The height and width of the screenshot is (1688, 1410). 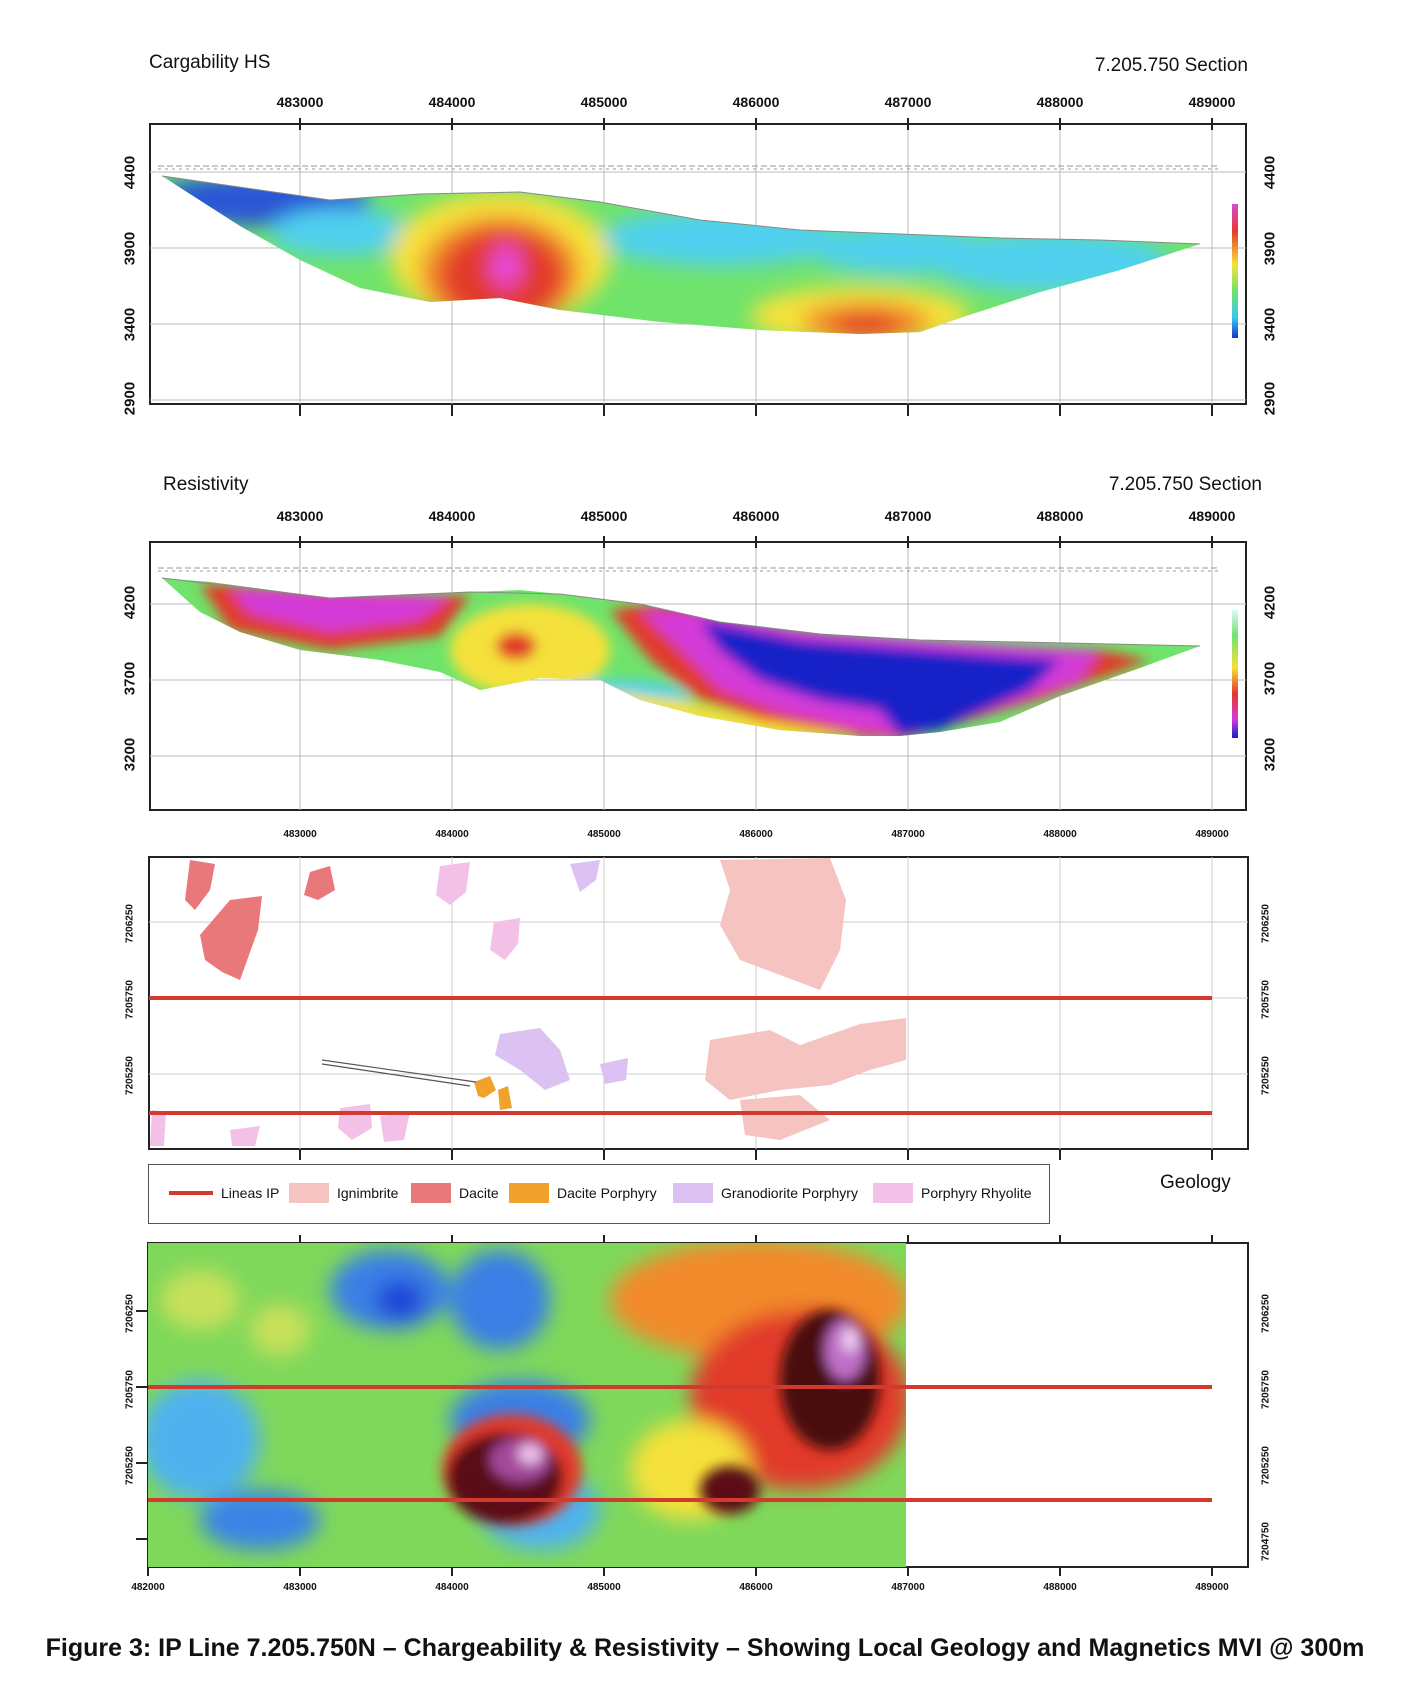 What do you see at coordinates (1270, 324) in the screenshot?
I see `charge-y-tick-right: 3400` at bounding box center [1270, 324].